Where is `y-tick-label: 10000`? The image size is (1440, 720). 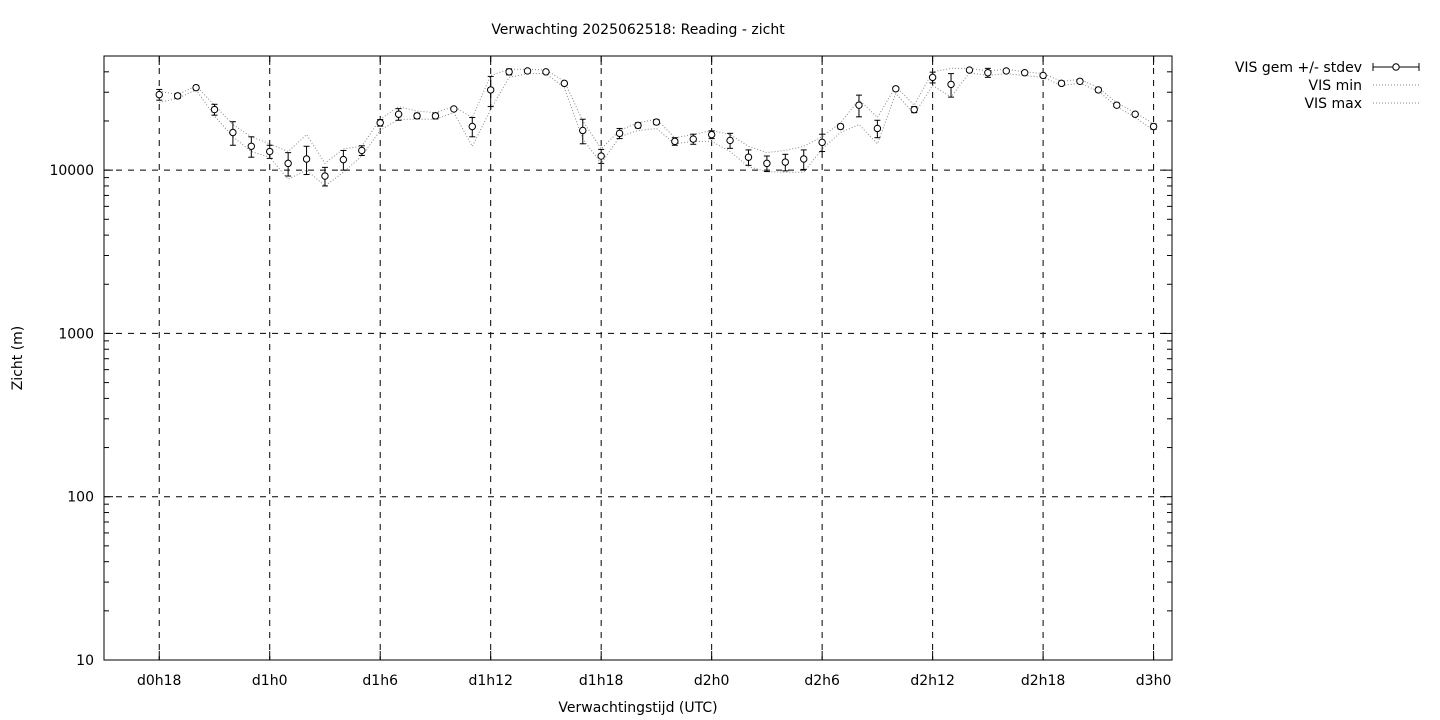
y-tick-label: 10000 is located at coordinates (71, 171).